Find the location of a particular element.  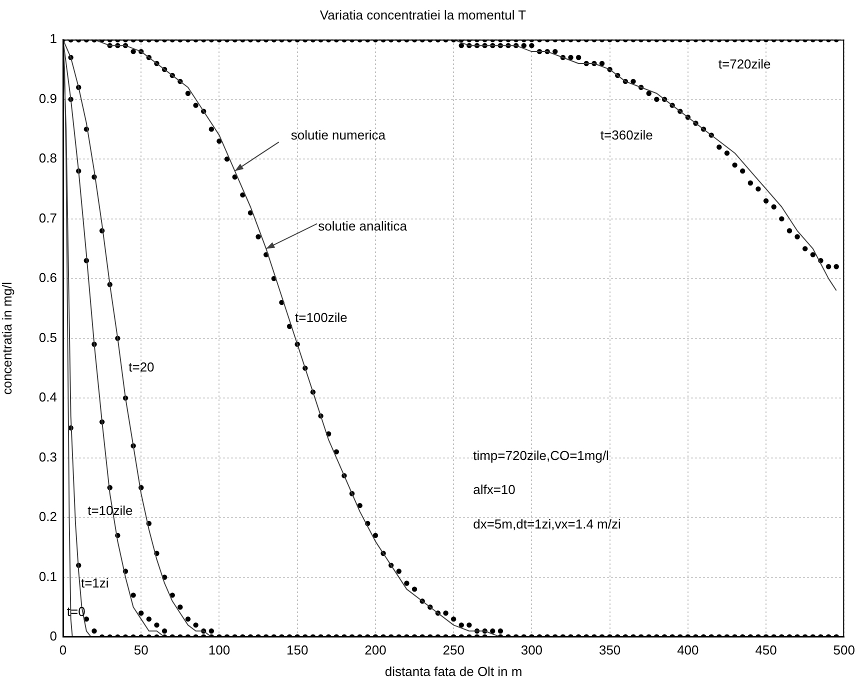

annotation: t=100zile is located at coordinates (321, 318).